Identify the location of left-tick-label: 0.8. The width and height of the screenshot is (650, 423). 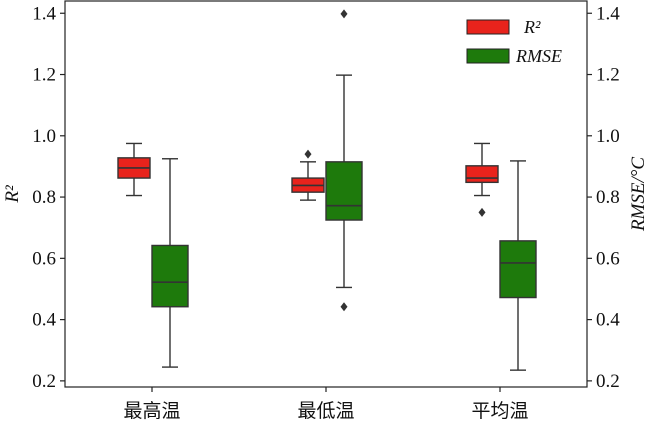
(44, 197).